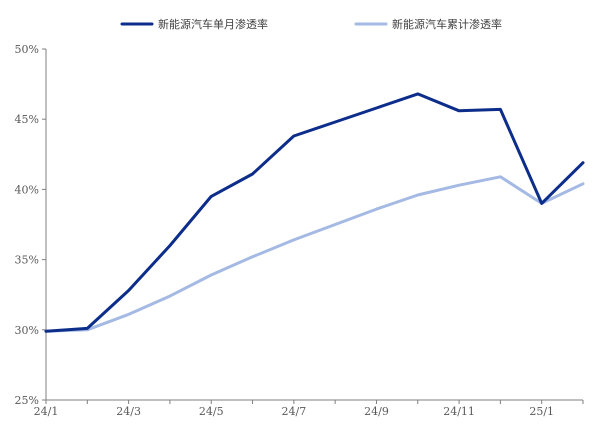 This screenshot has width=609, height=435. I want to click on x-tick-label: 24/1, so click(46, 411).